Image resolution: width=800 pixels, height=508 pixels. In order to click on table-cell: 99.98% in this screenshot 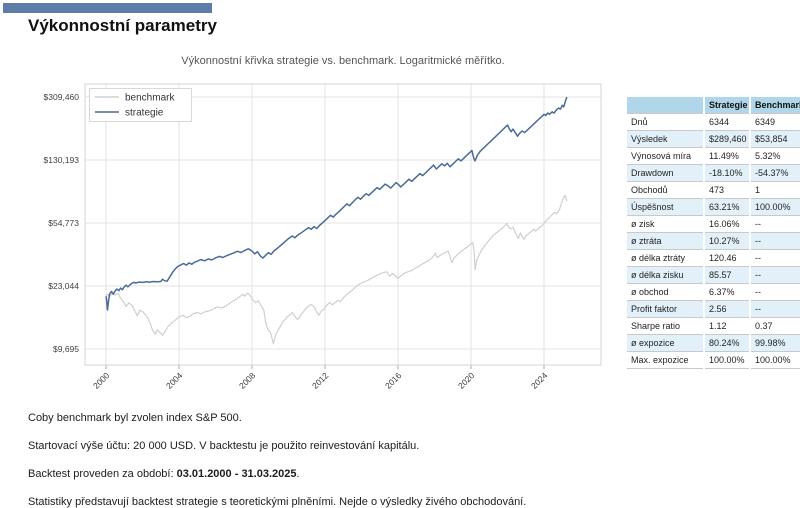, I will do `click(775, 343)`.